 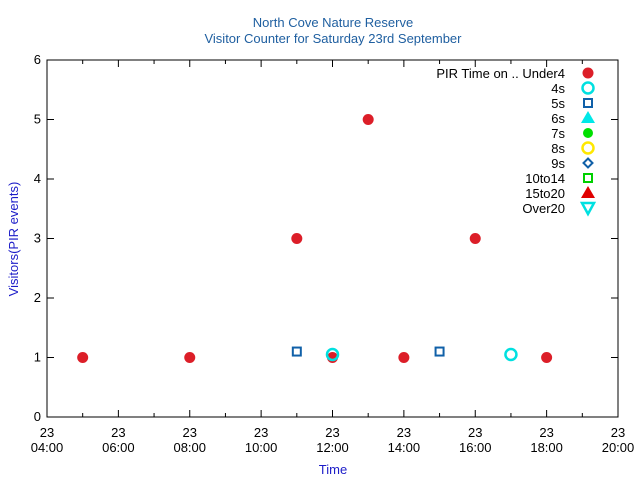 I want to click on legend-entry-label: Over20, so click(x=543, y=208).